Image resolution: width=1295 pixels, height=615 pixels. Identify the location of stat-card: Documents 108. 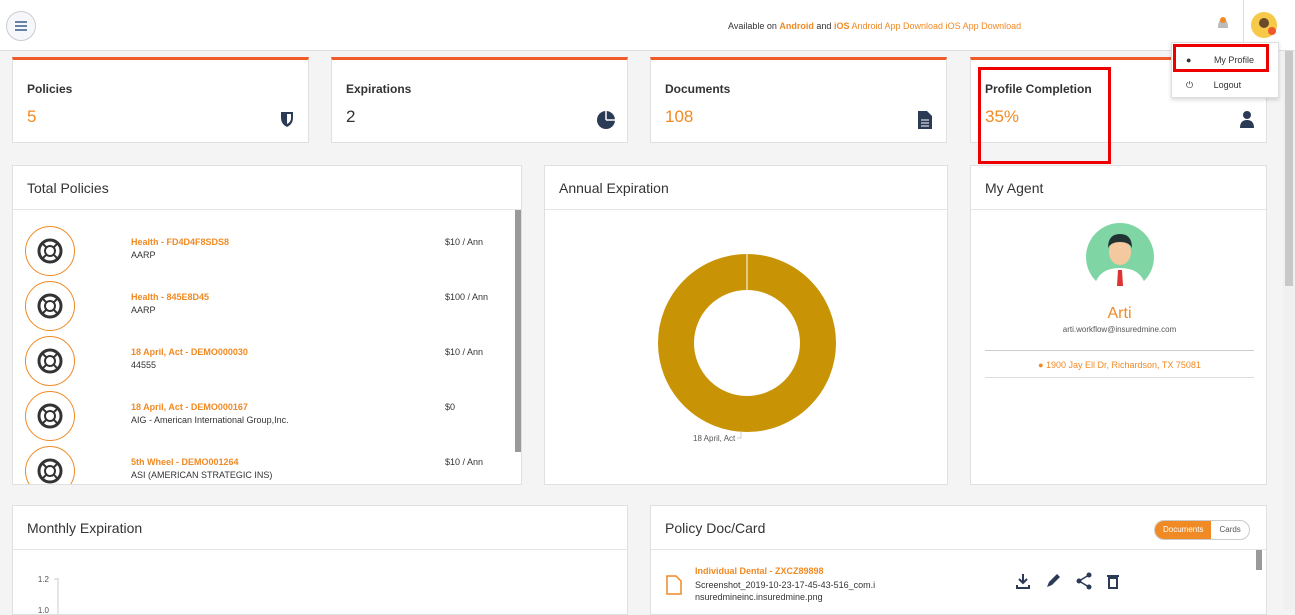
(798, 100).